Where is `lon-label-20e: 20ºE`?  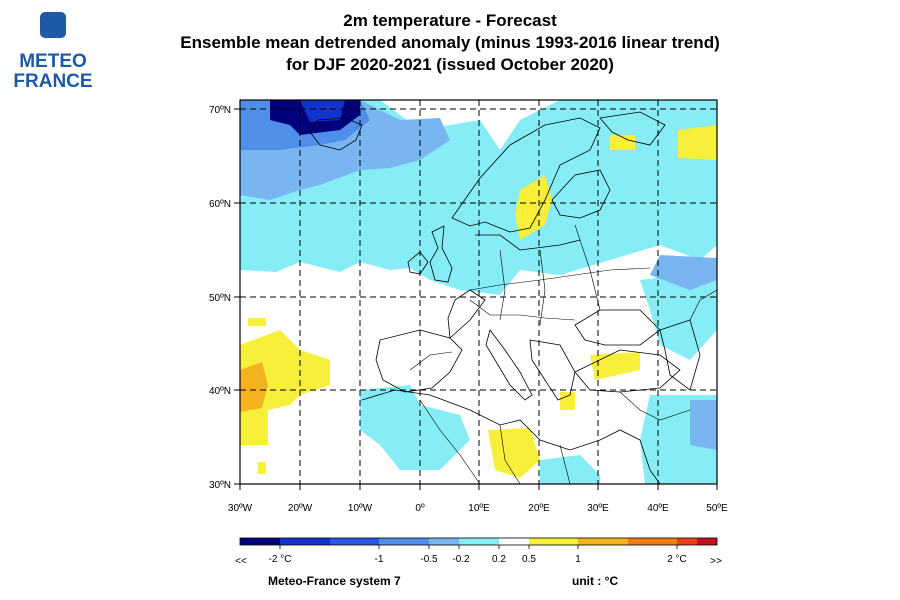
lon-label-20e: 20ºE is located at coordinates (539, 508).